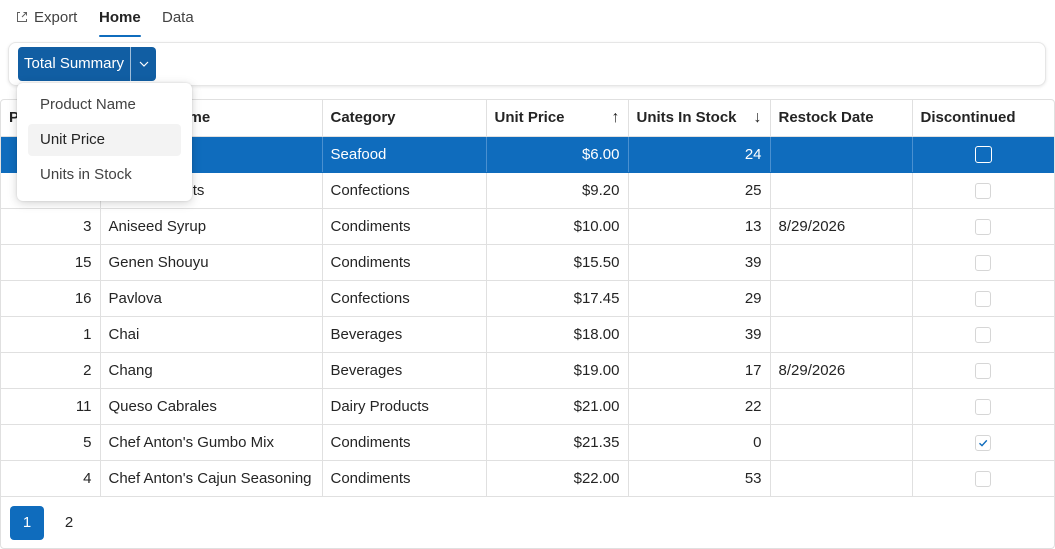 This screenshot has height=549, width=1055. What do you see at coordinates (211, 442) in the screenshot?
I see `product-name-cell: Chef Anton's Gumbo Mix` at bounding box center [211, 442].